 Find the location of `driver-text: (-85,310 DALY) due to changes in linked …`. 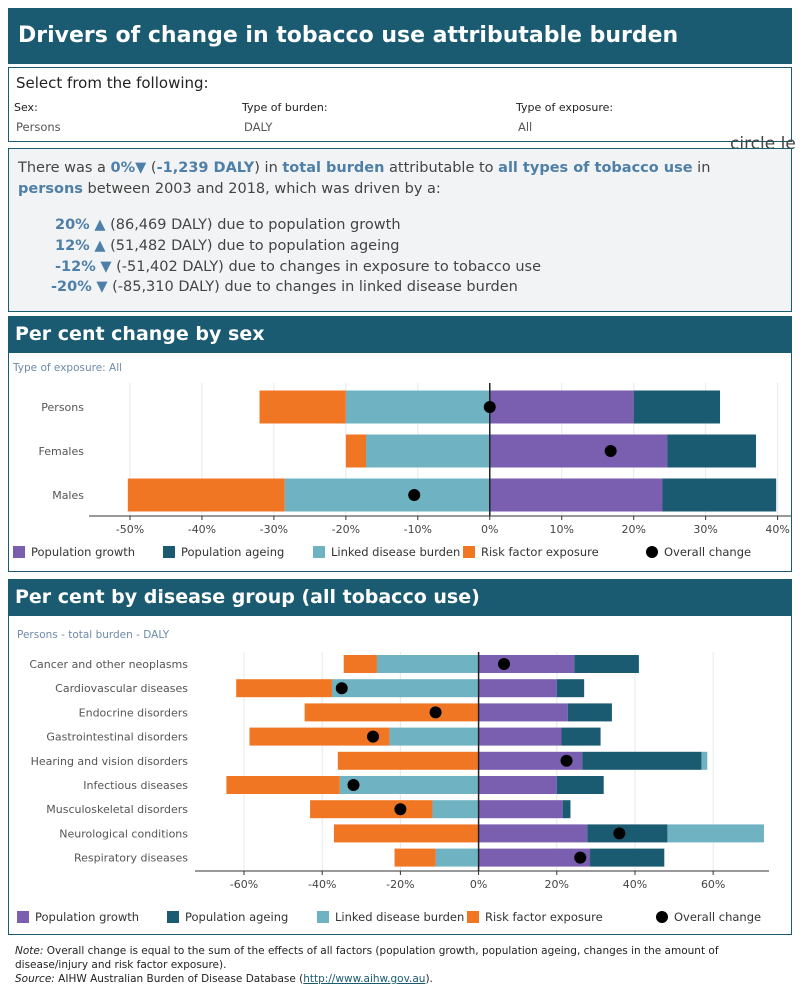

driver-text: (-85,310 DALY) due to changes in linked … is located at coordinates (312, 287).